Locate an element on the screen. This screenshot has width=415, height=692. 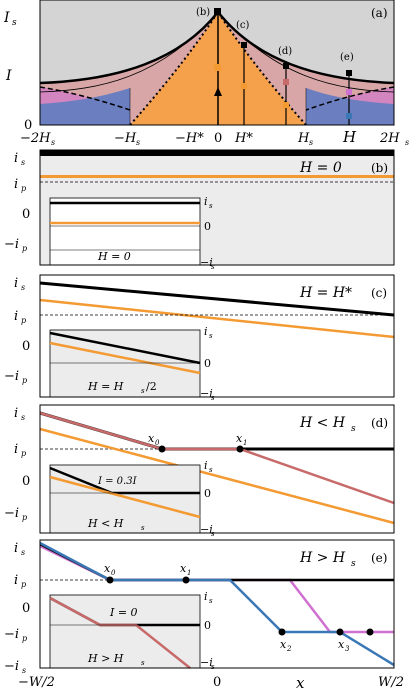
ya-tick-I: I is located at coordinates (8, 76).